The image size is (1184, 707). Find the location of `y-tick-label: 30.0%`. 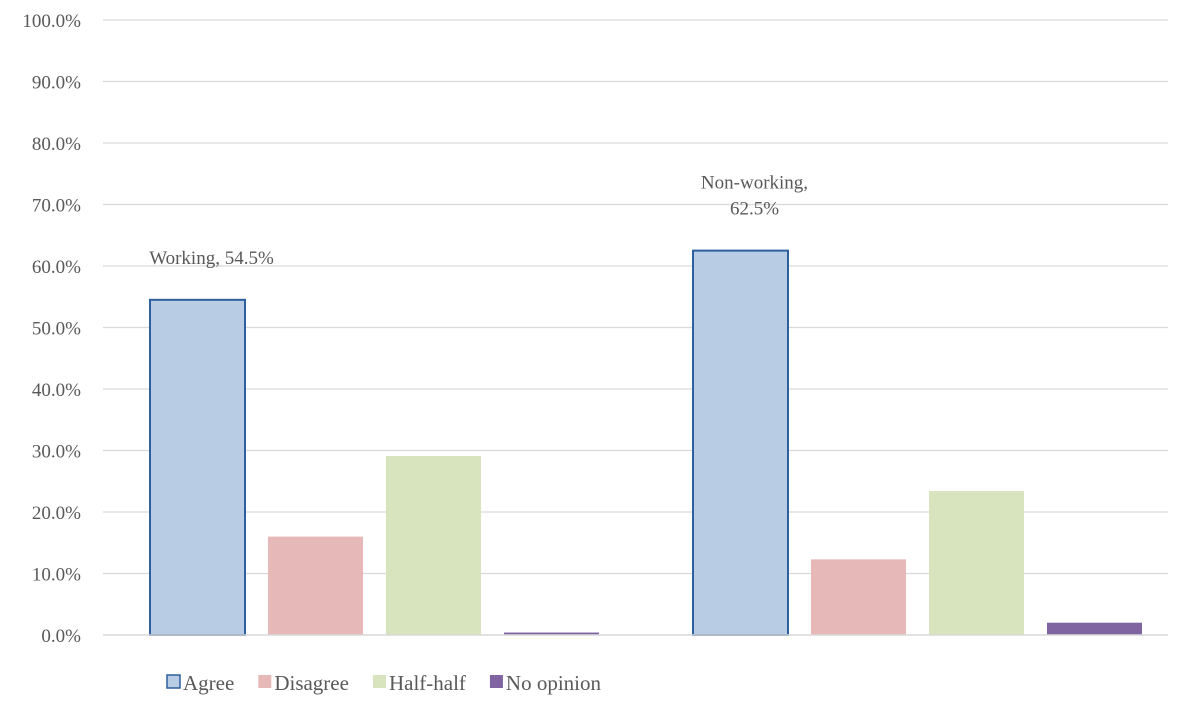

y-tick-label: 30.0% is located at coordinates (56, 452).